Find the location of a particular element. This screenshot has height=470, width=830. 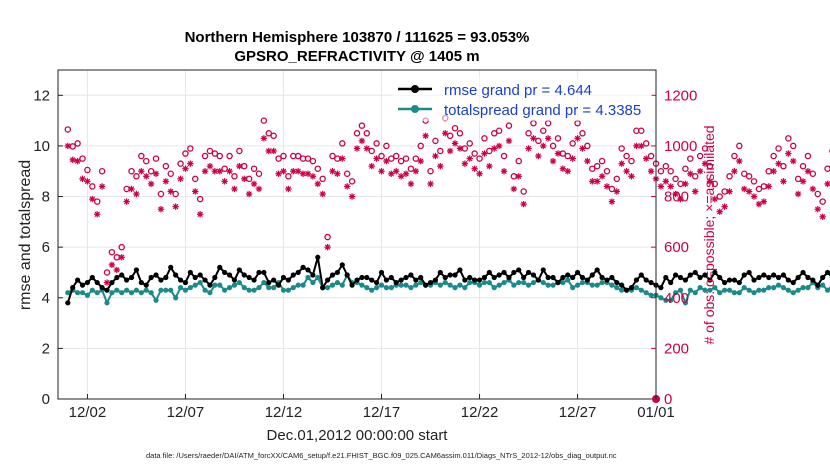

legend-box is located at coordinates (522, 99).